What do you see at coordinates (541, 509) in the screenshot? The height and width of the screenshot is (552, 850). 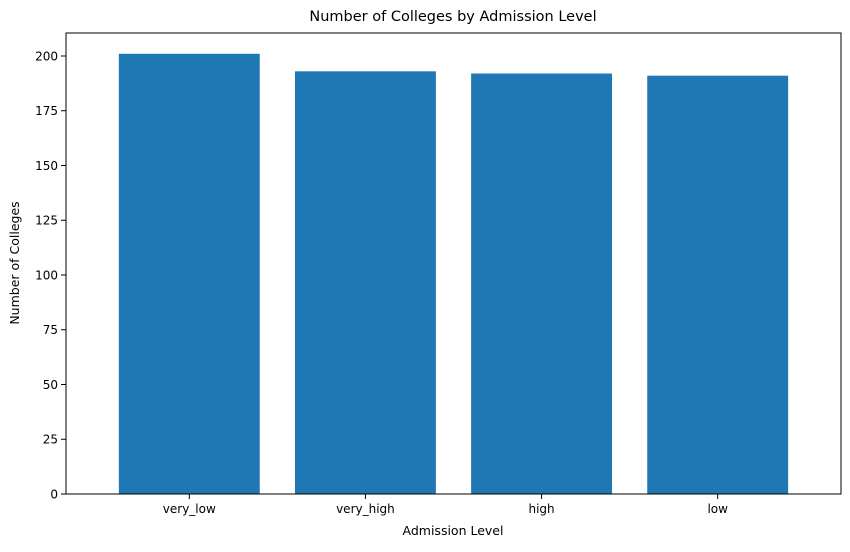 I see `x-tick-label: high` at bounding box center [541, 509].